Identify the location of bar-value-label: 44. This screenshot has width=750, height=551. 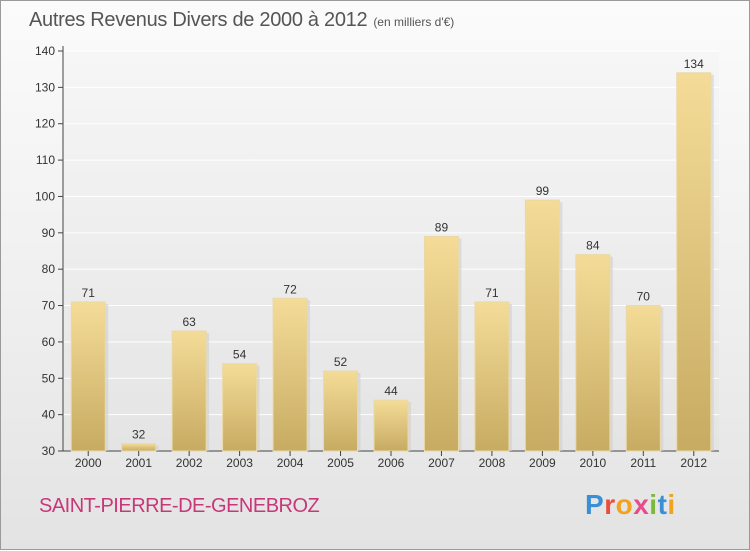
(391, 391).